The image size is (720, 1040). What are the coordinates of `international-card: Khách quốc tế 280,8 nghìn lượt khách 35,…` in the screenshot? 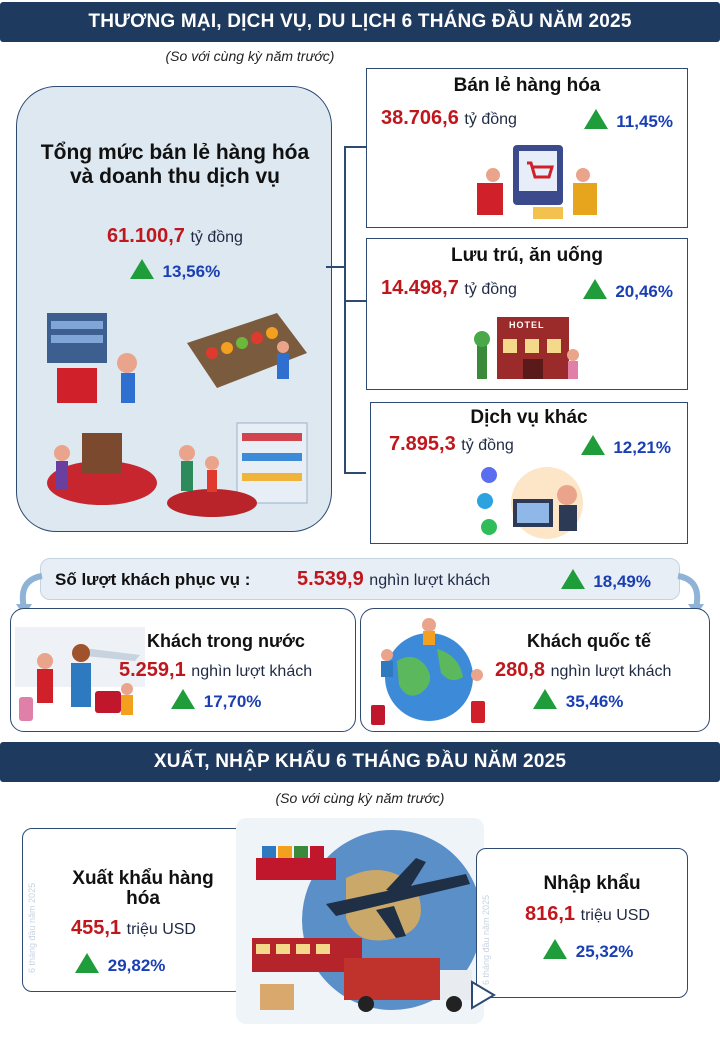 It's located at (535, 670).